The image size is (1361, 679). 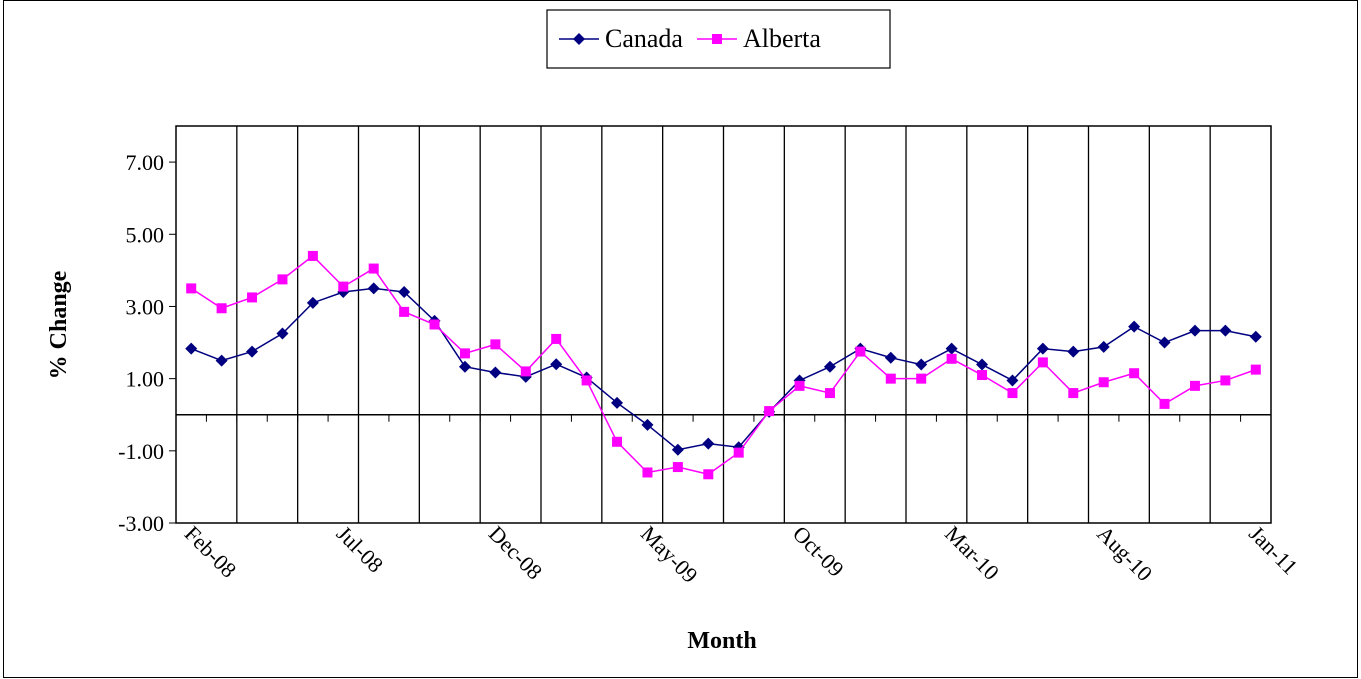 I want to click on y-tick-label: 1.00, so click(x=145, y=379).